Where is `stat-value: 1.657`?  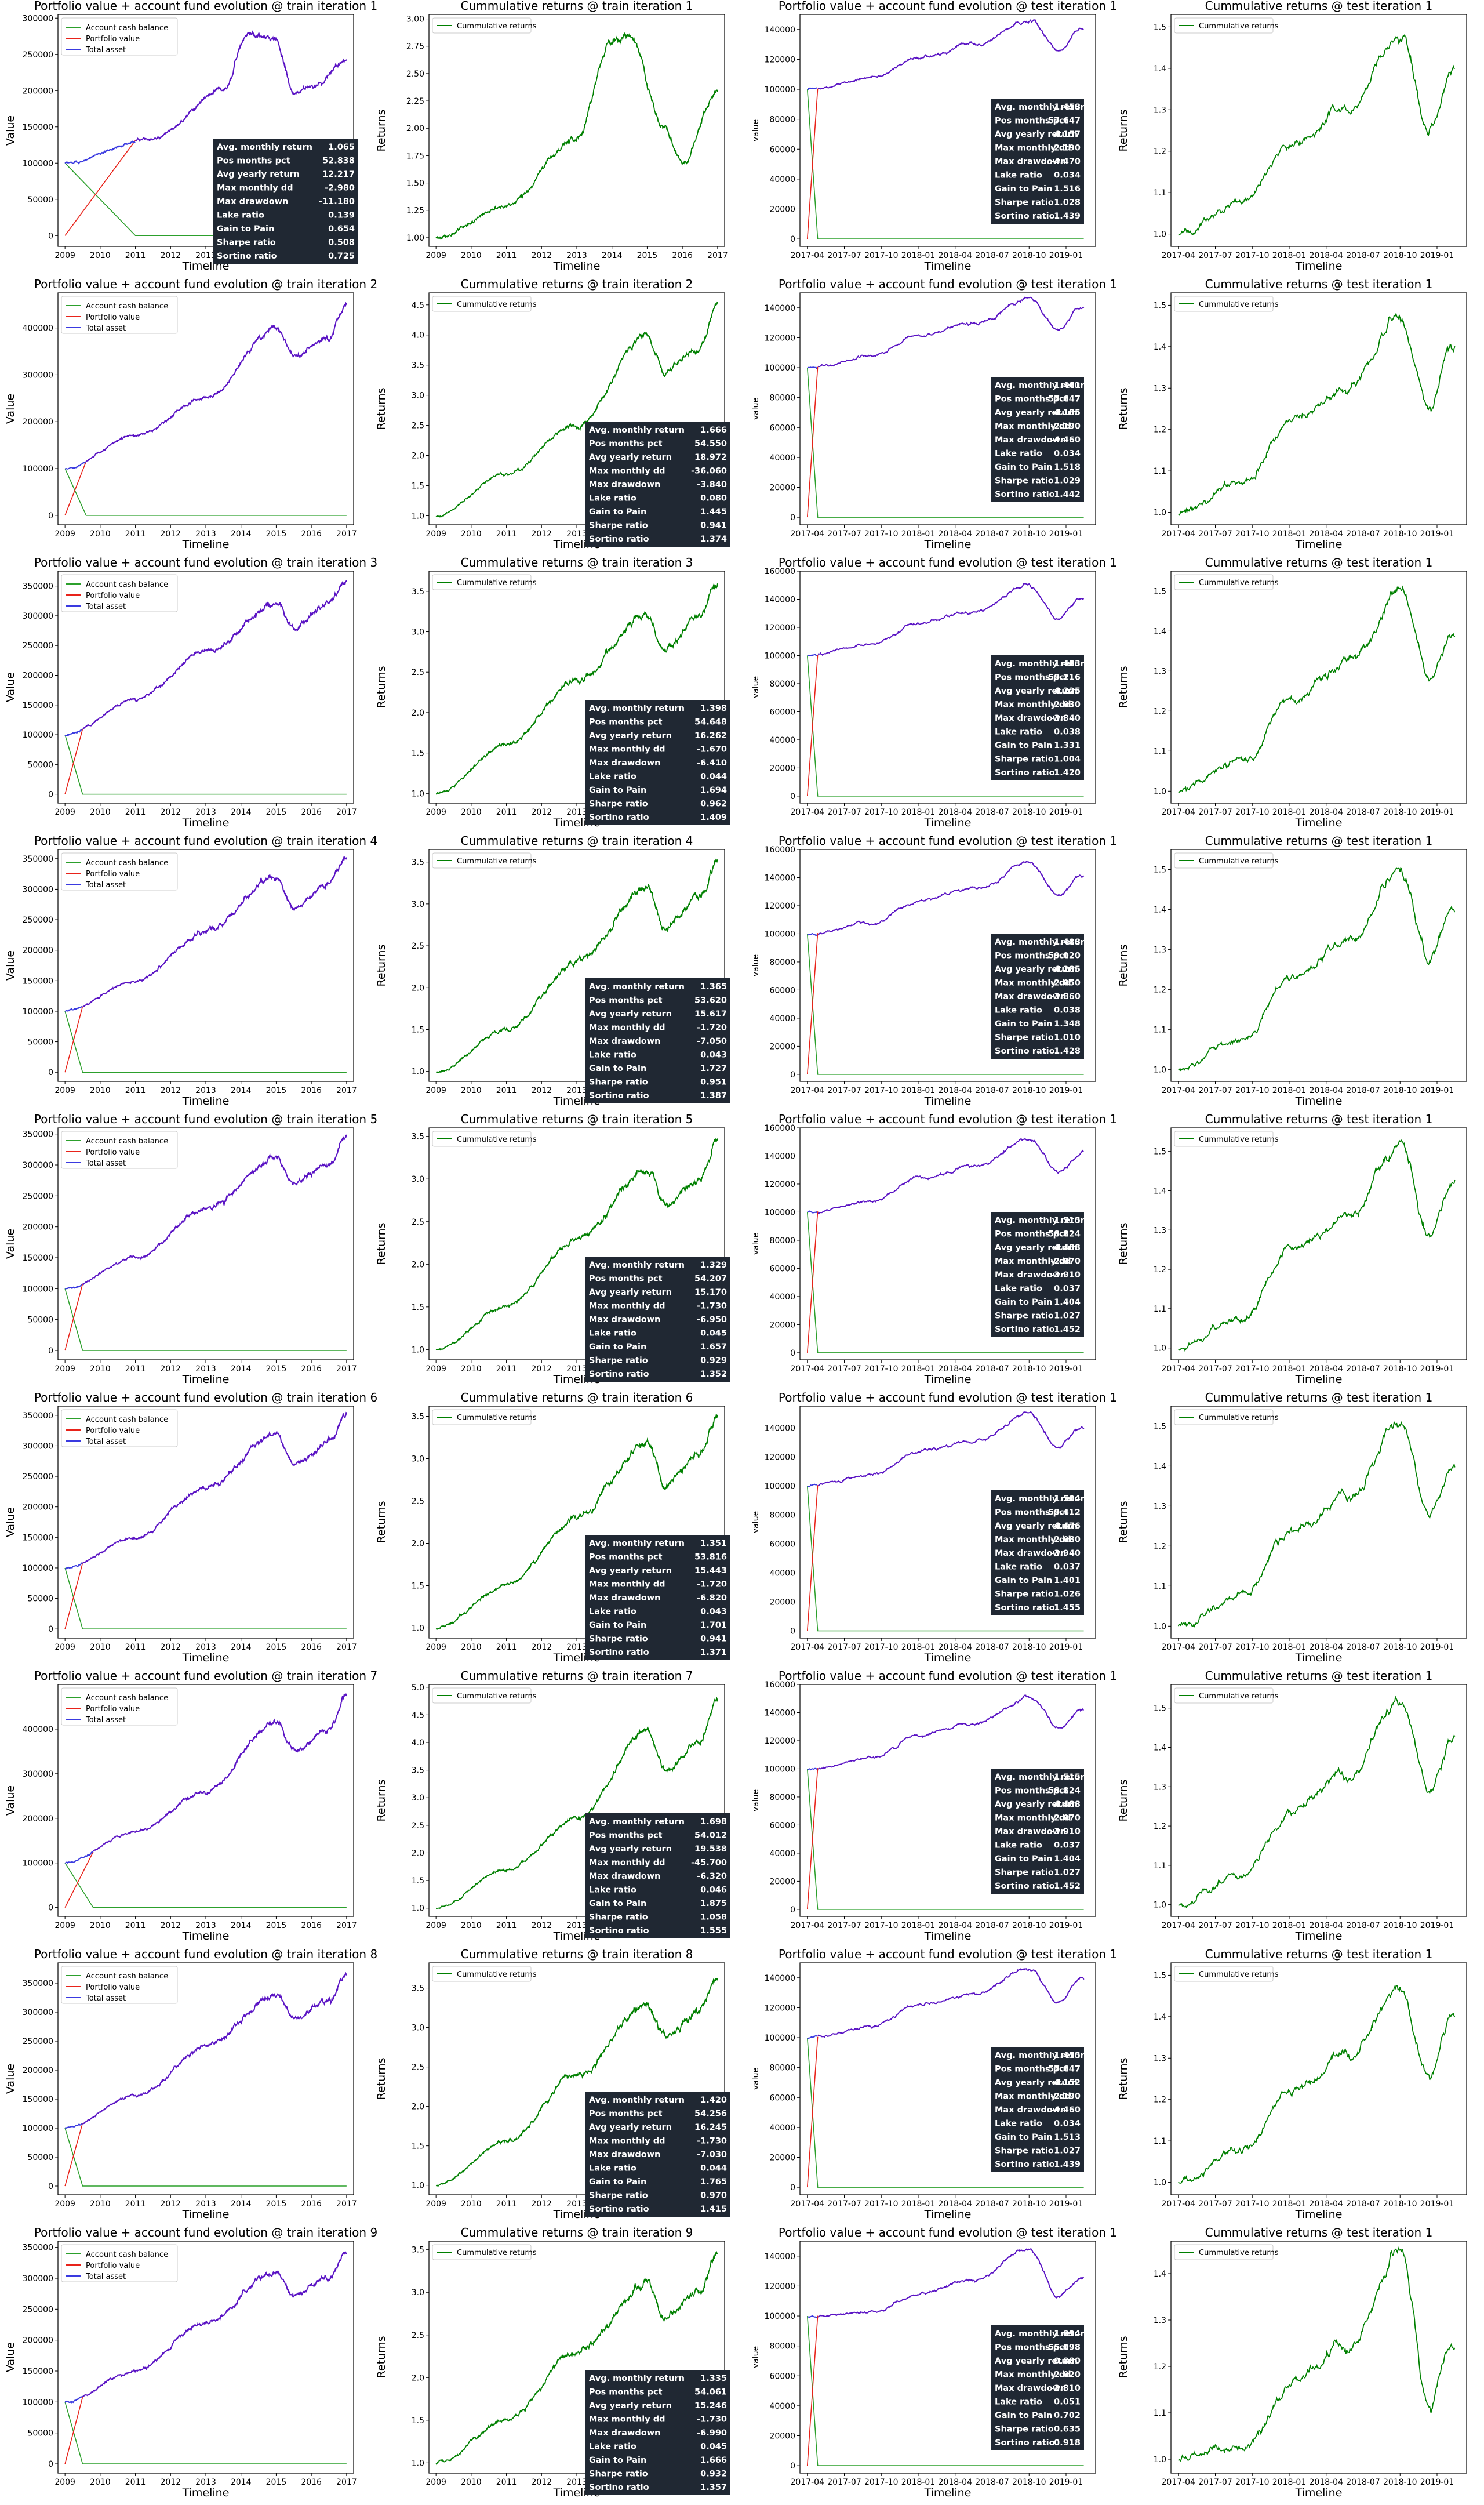
stat-value: 1.657 is located at coordinates (713, 1347).